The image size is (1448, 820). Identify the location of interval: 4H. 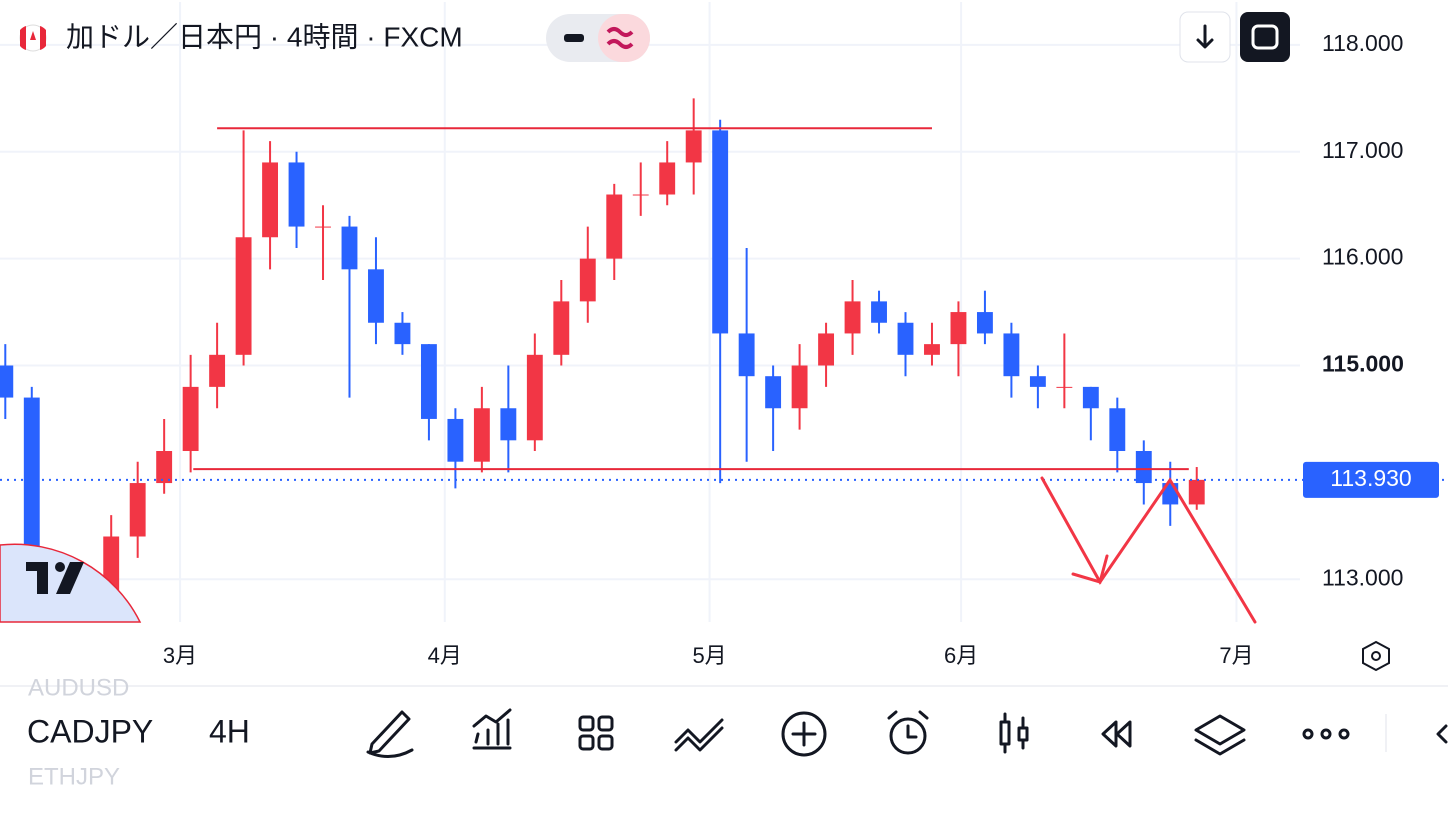
(229, 731).